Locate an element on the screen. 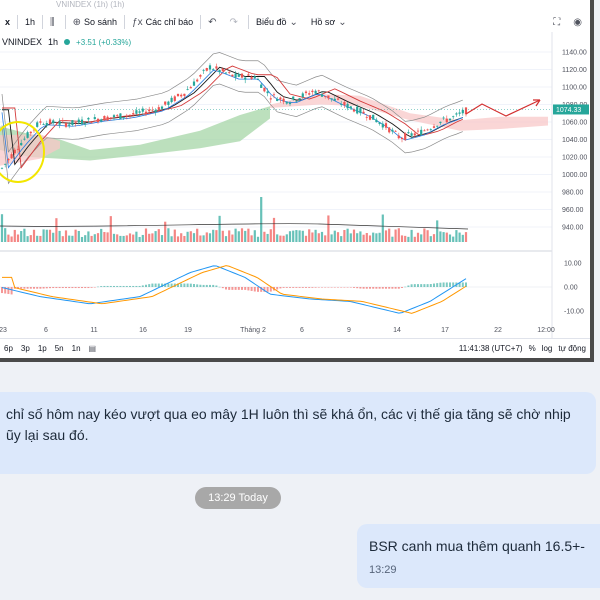  date-range-icon: ▤ is located at coordinates (92, 348).